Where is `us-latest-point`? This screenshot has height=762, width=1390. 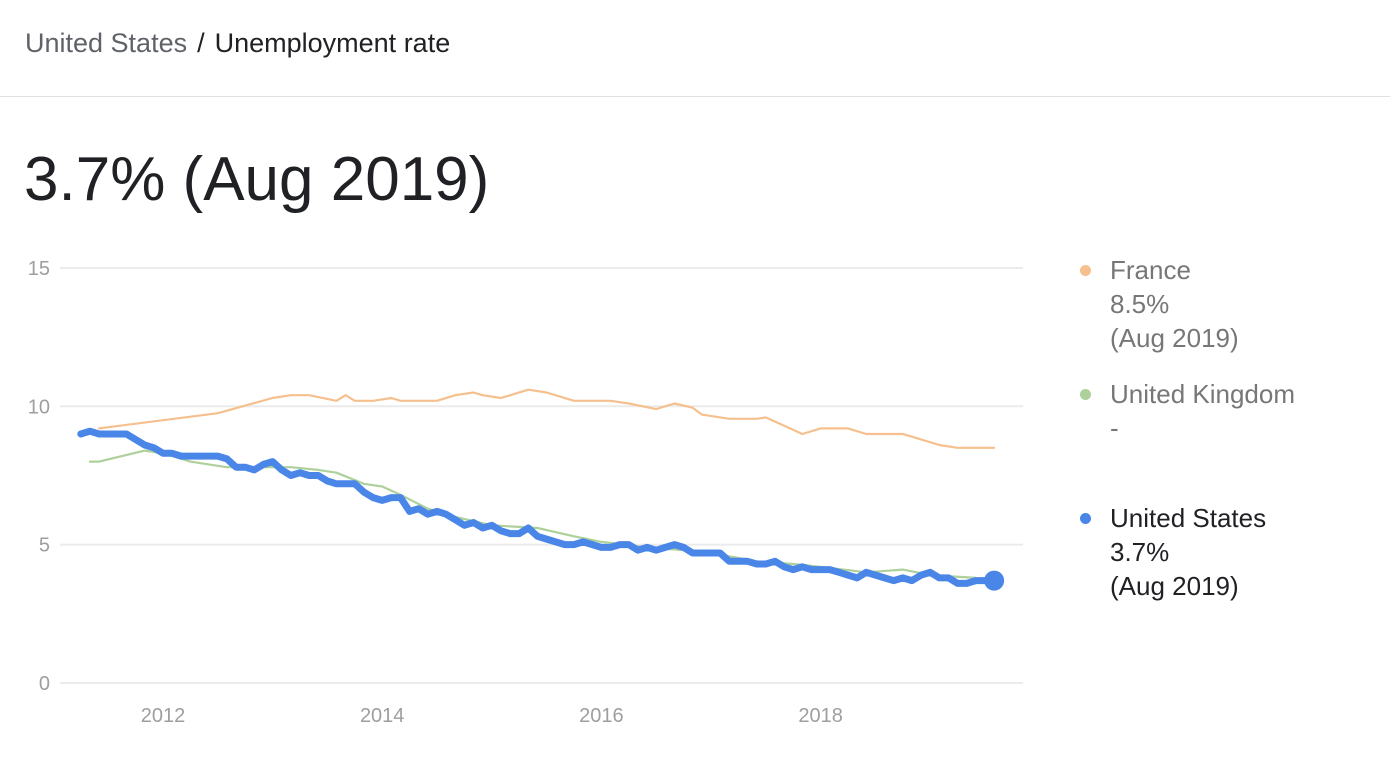 us-latest-point is located at coordinates (994, 580).